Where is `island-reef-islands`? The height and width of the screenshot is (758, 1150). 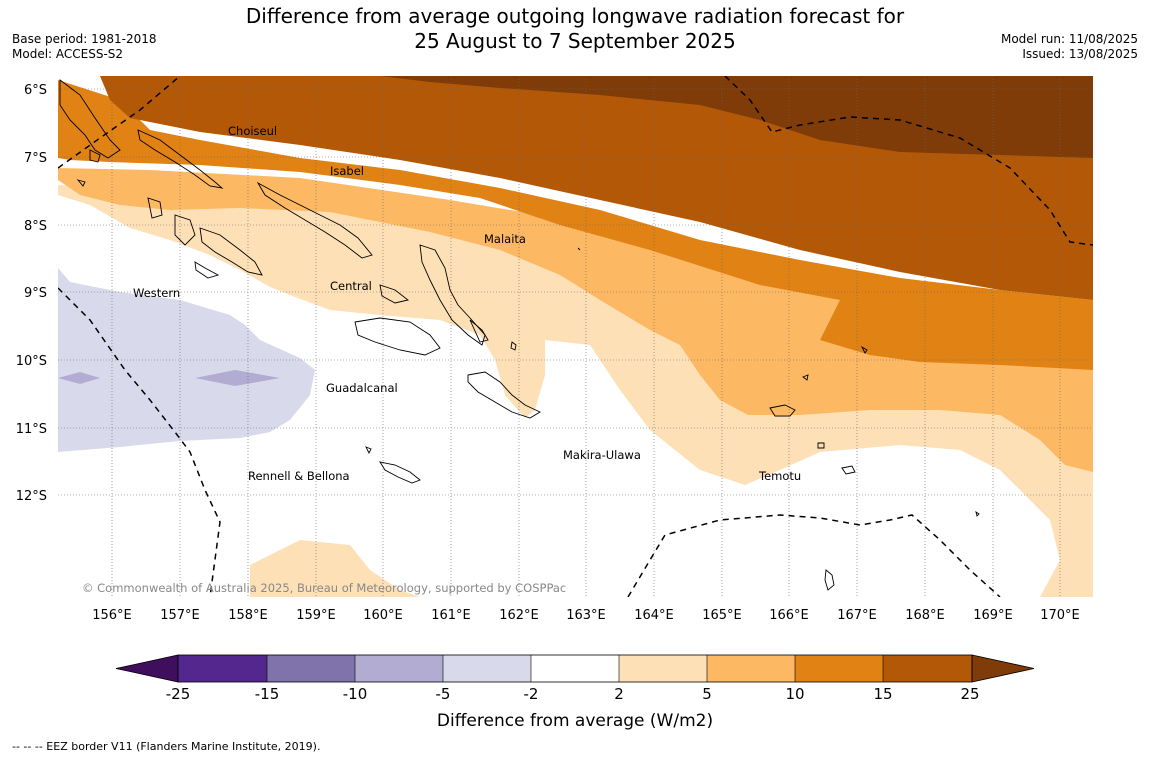
island-reef-islands is located at coordinates (864, 349).